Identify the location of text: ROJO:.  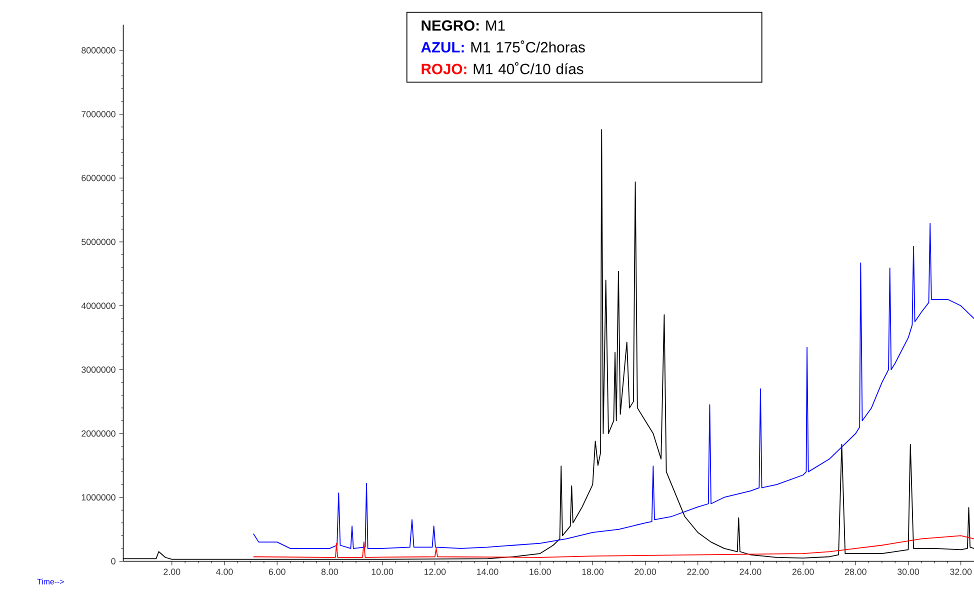
(444, 69).